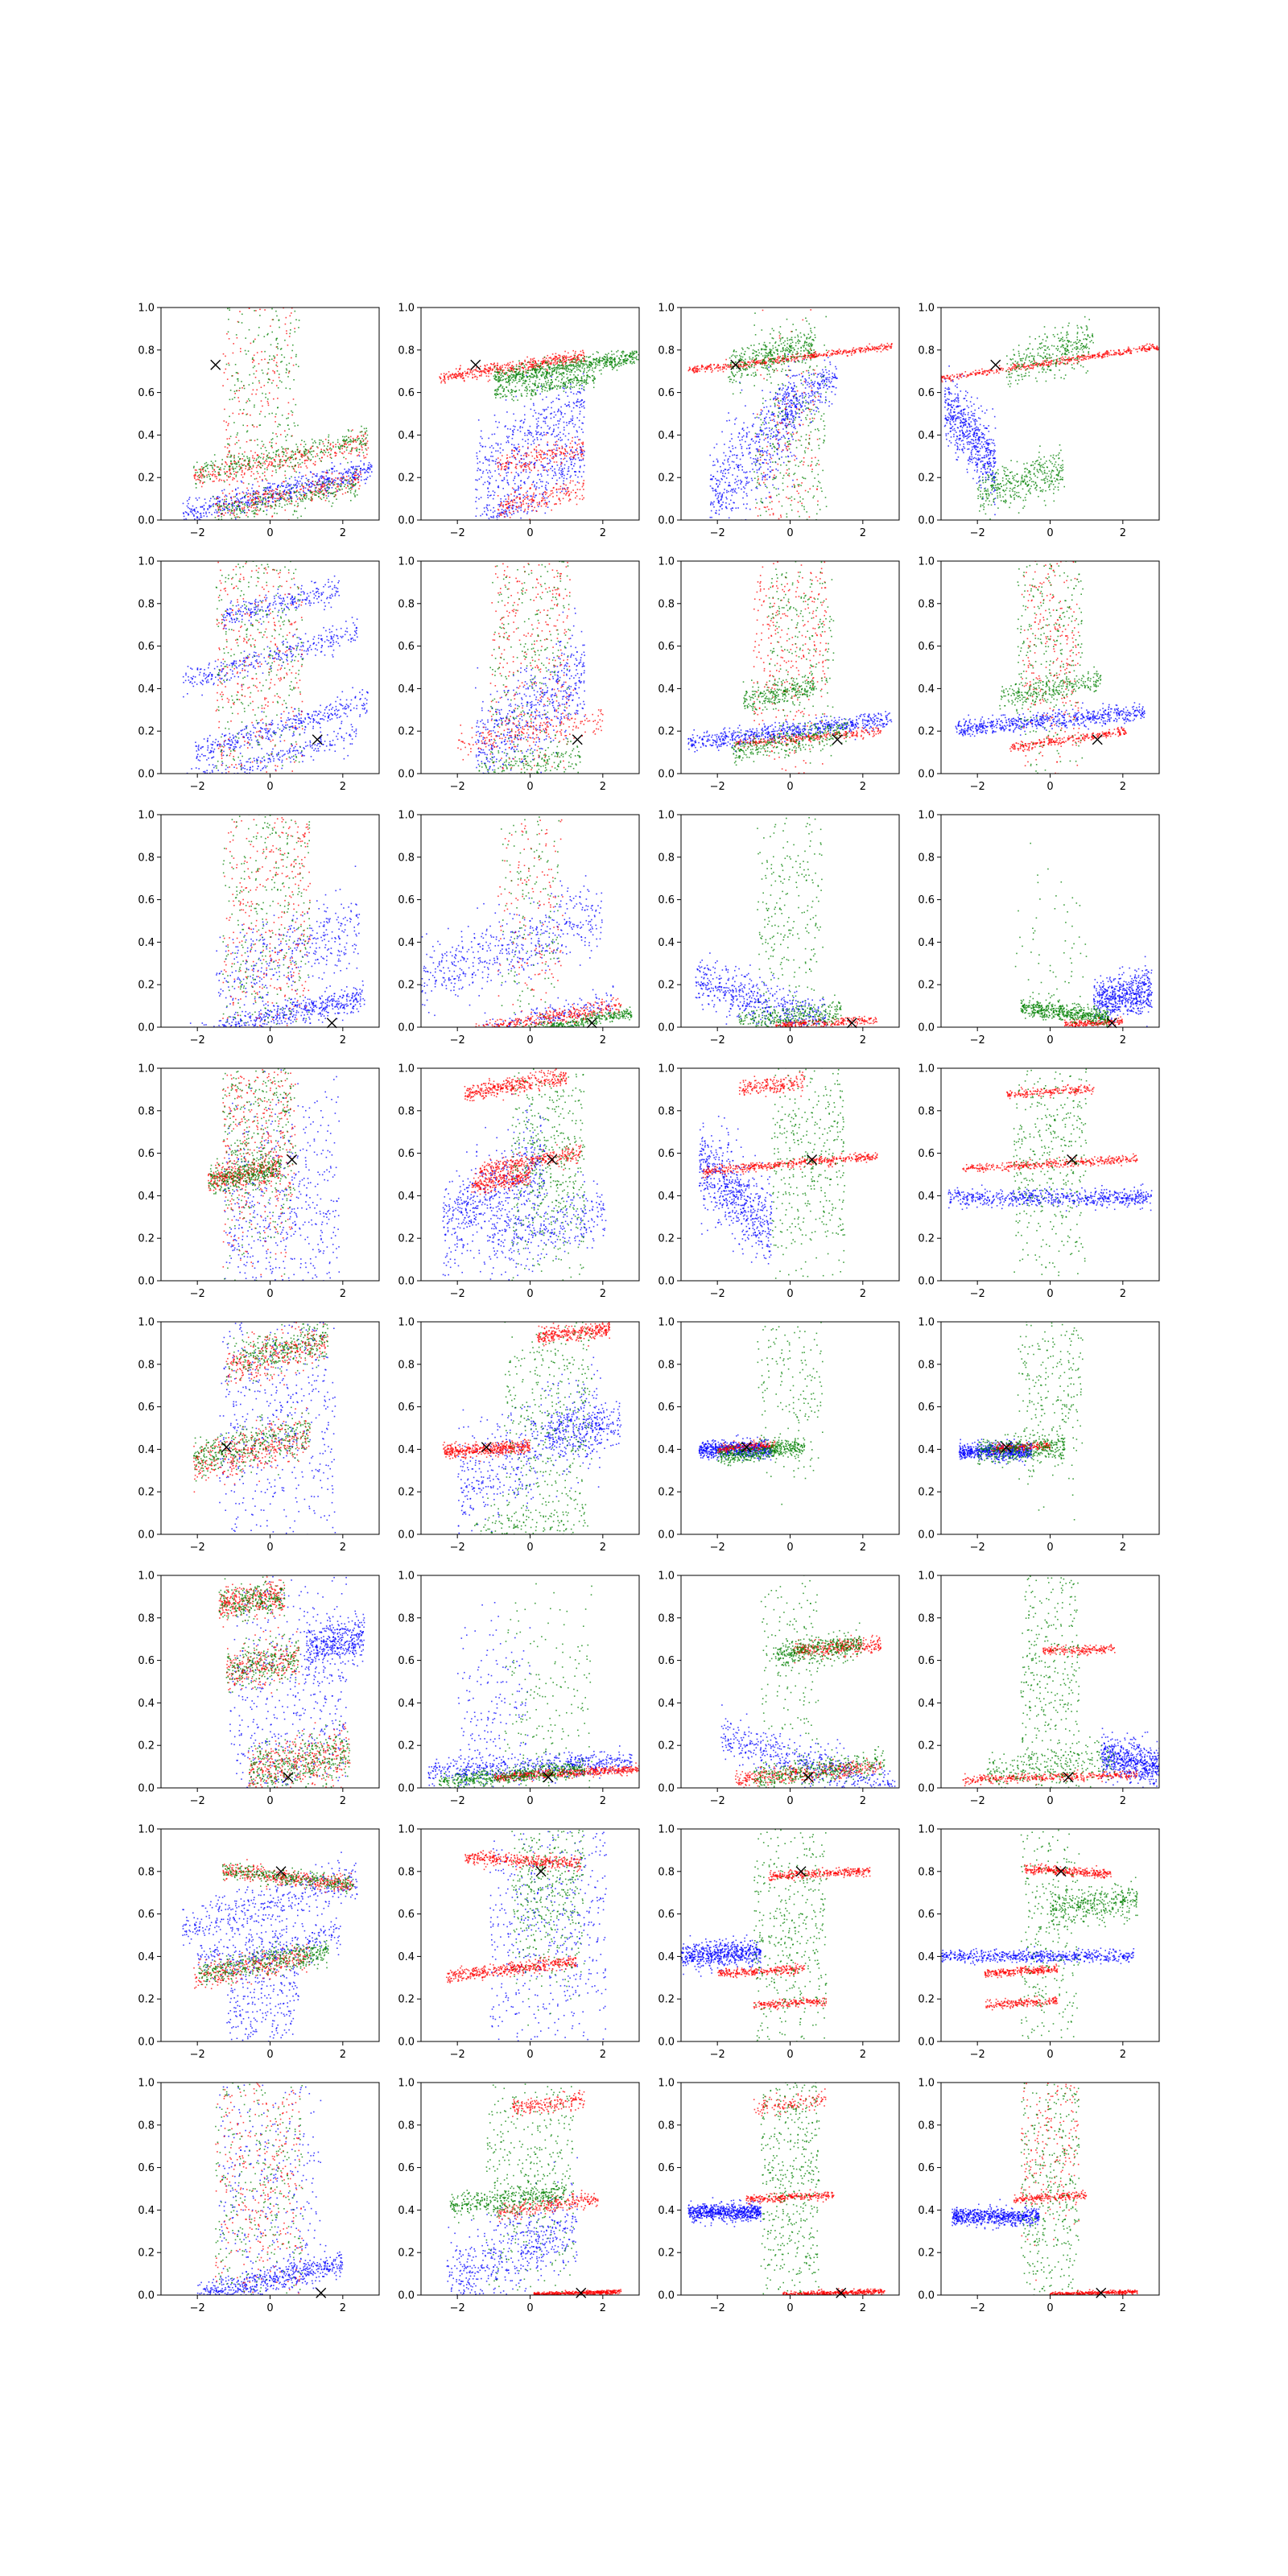  I want to click on y-tick-label: 0.0, so click(146, 521).